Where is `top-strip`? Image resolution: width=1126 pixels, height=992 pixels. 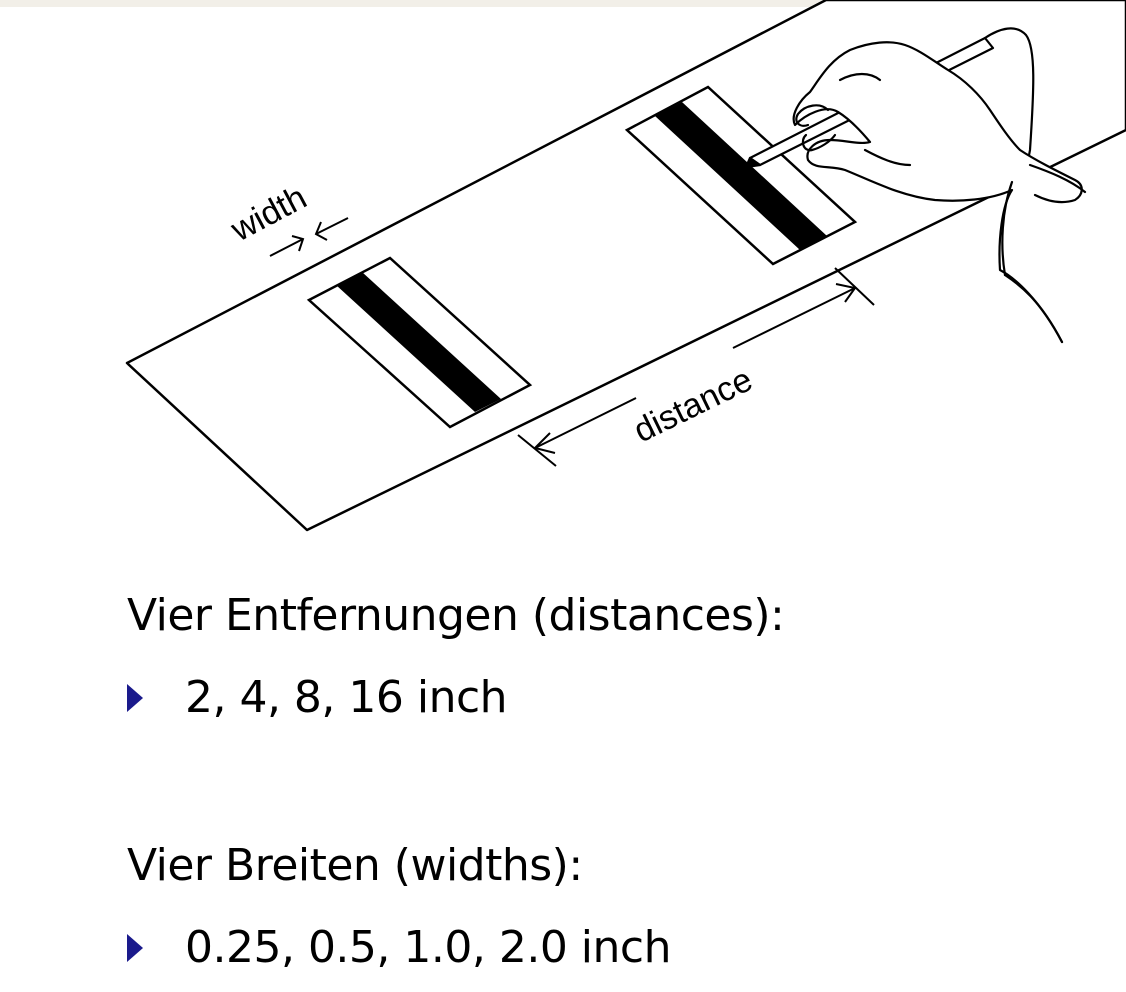
top-strip is located at coordinates (563, 3).